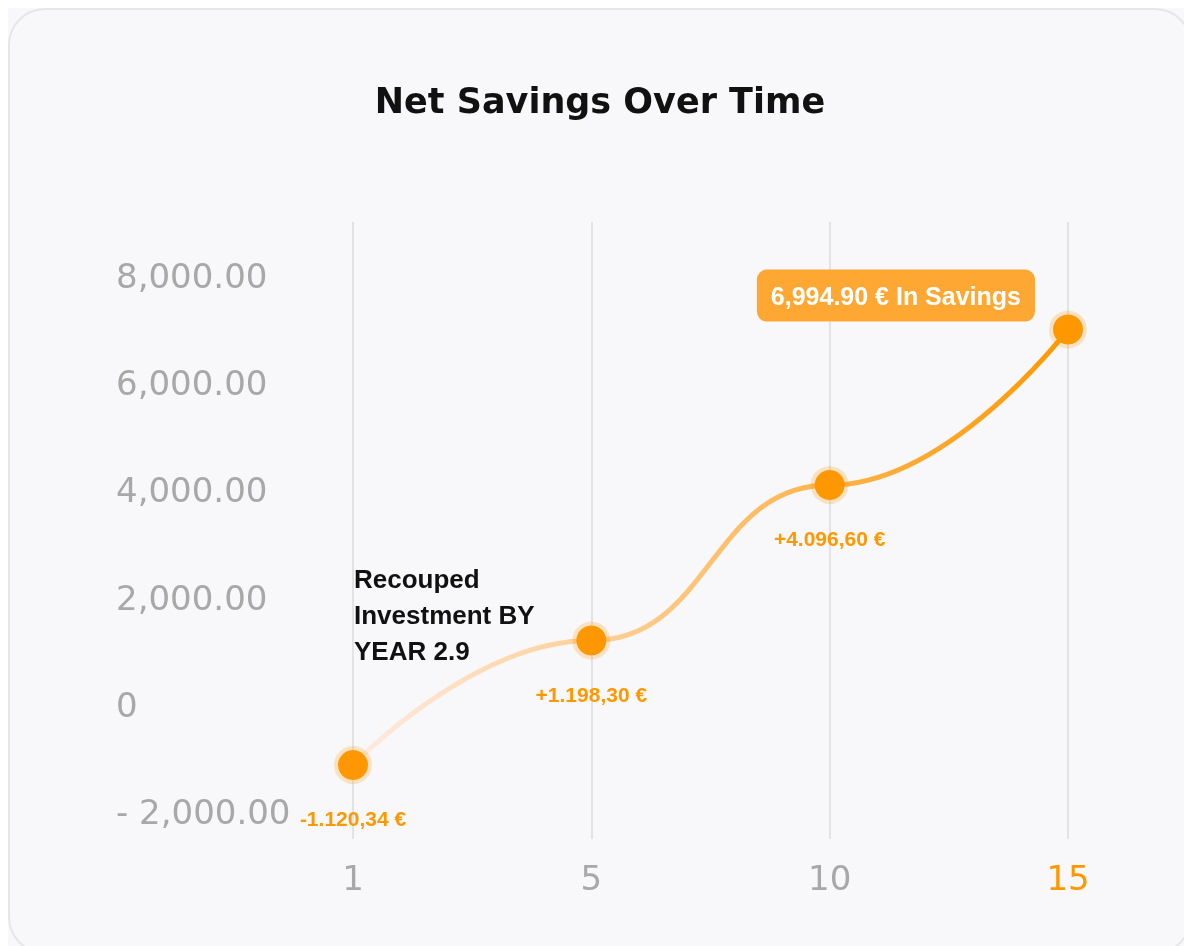  Describe the element at coordinates (203, 812) in the screenshot. I see `y-tick-label: - 2,000.00` at that location.